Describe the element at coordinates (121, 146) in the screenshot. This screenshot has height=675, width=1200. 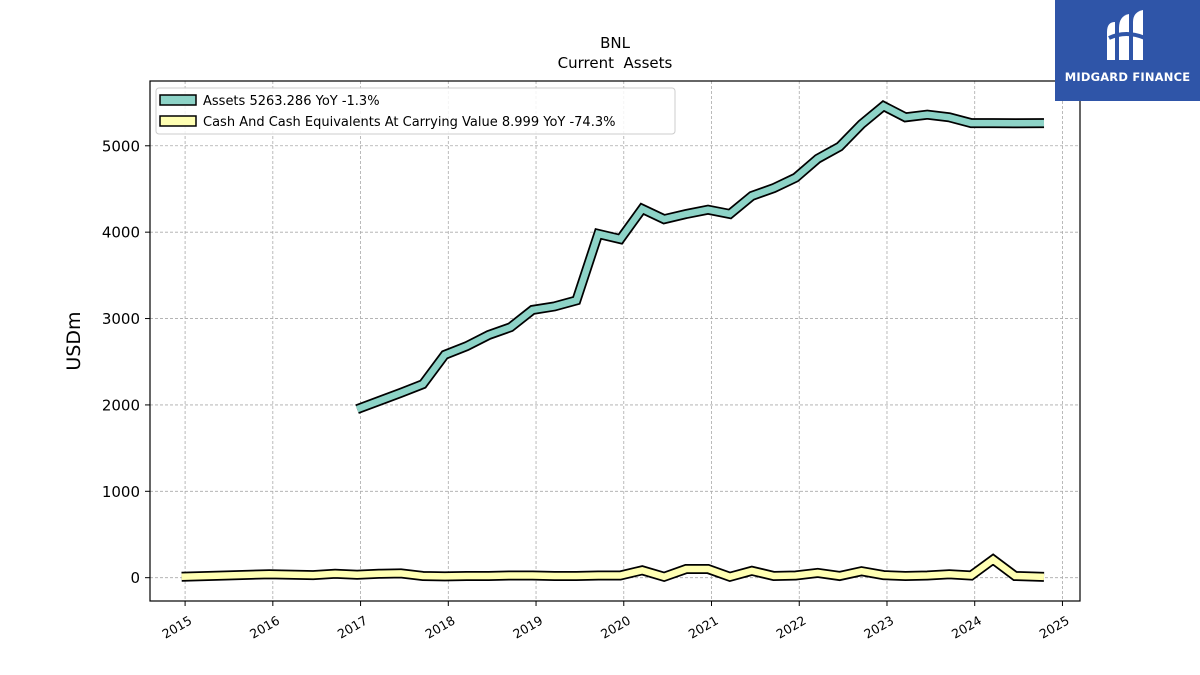
I see `y-tick-label: 5000` at that location.